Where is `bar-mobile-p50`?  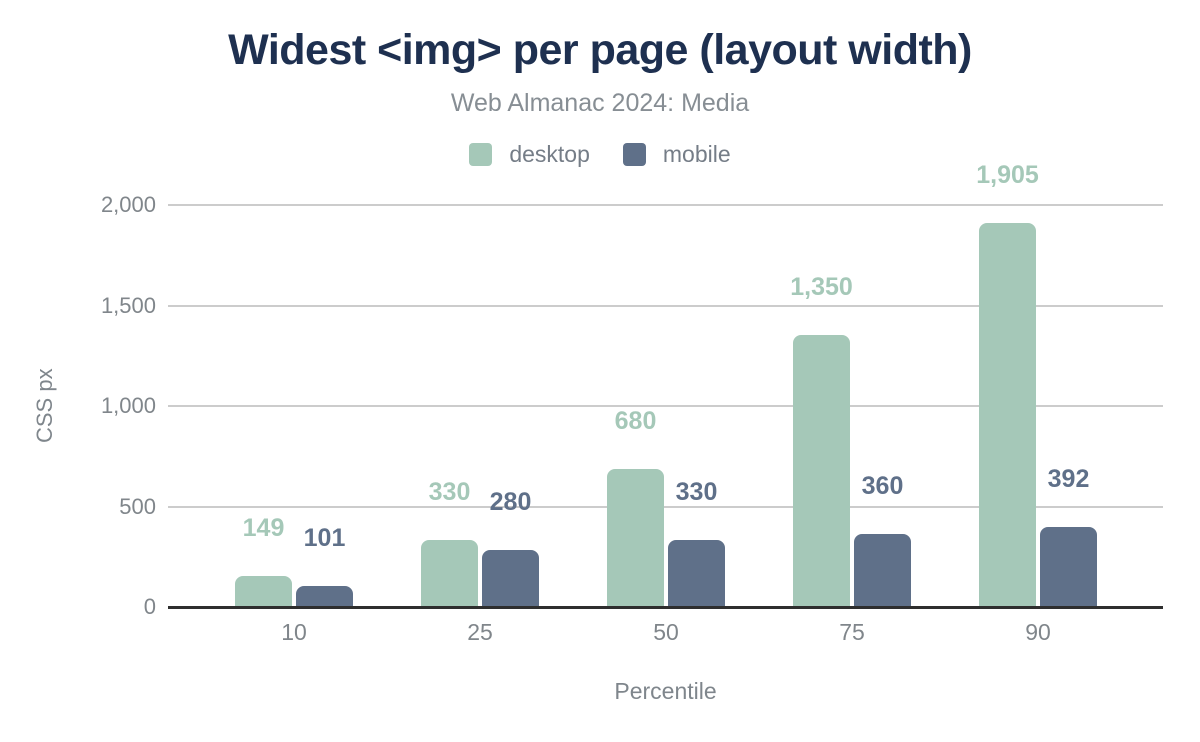
bar-mobile-p50 is located at coordinates (696, 573).